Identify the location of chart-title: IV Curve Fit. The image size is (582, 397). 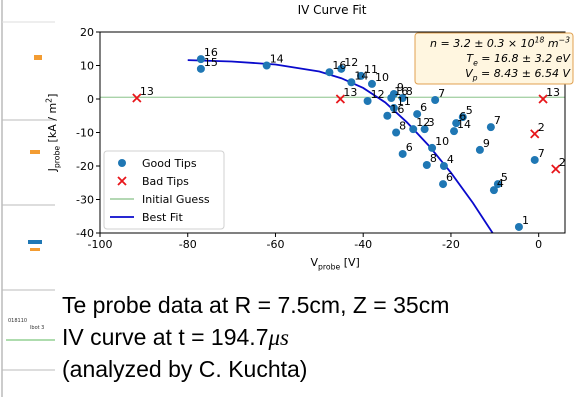
(332, 10).